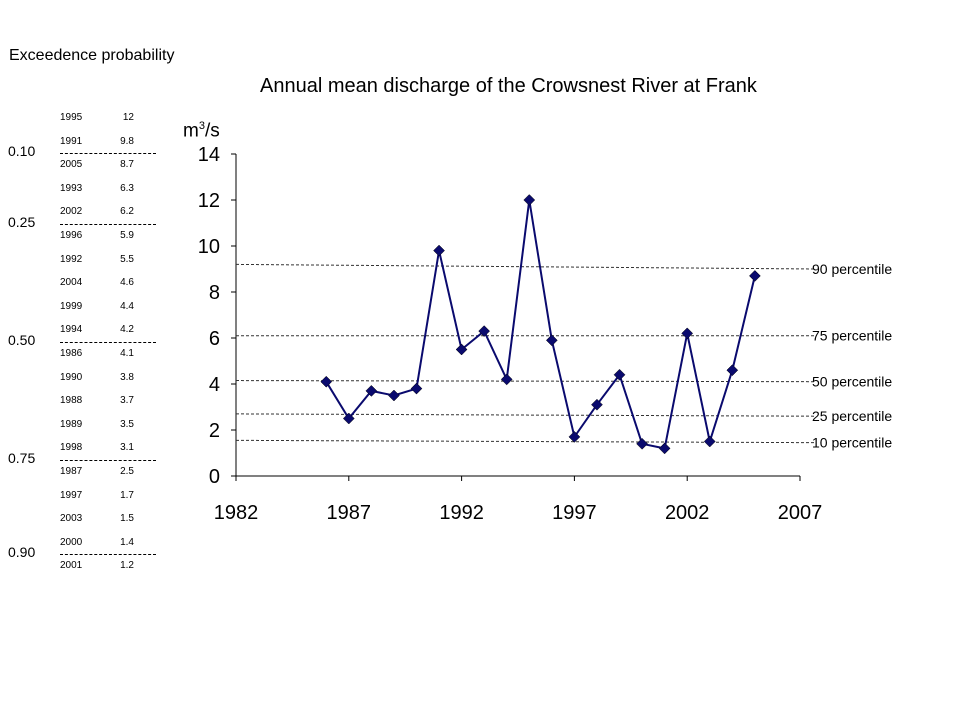  Describe the element at coordinates (236, 513) in the screenshot. I see `x-tick-label: 1982` at that location.